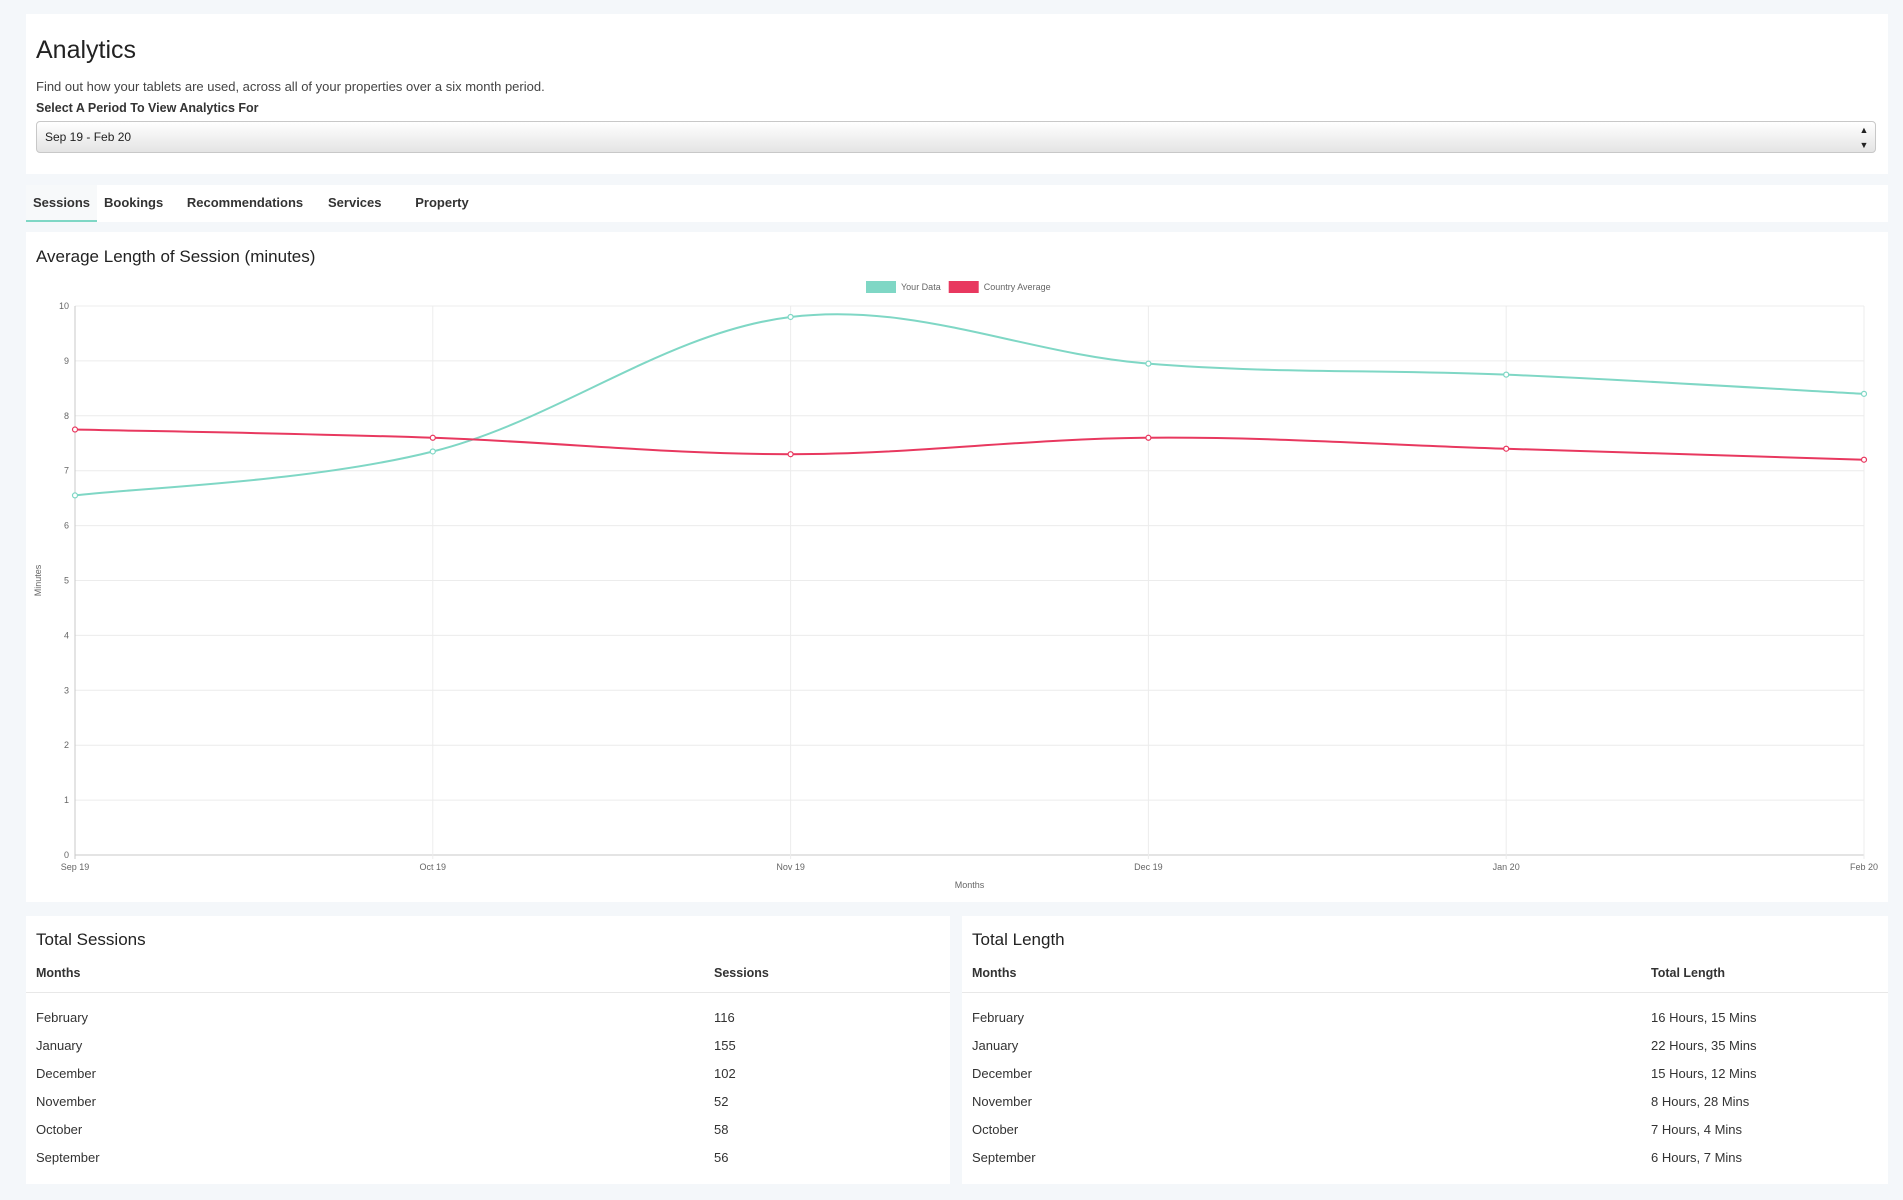 This screenshot has height=1200, width=1903. I want to click on table-row: November 52, so click(488, 1106).